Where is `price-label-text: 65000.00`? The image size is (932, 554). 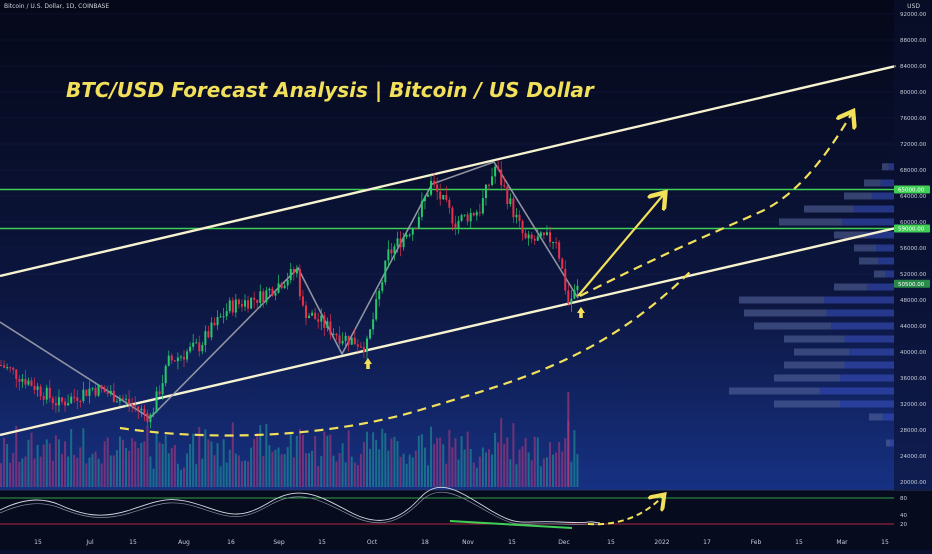
price-label-text: 65000.00 is located at coordinates (911, 191).